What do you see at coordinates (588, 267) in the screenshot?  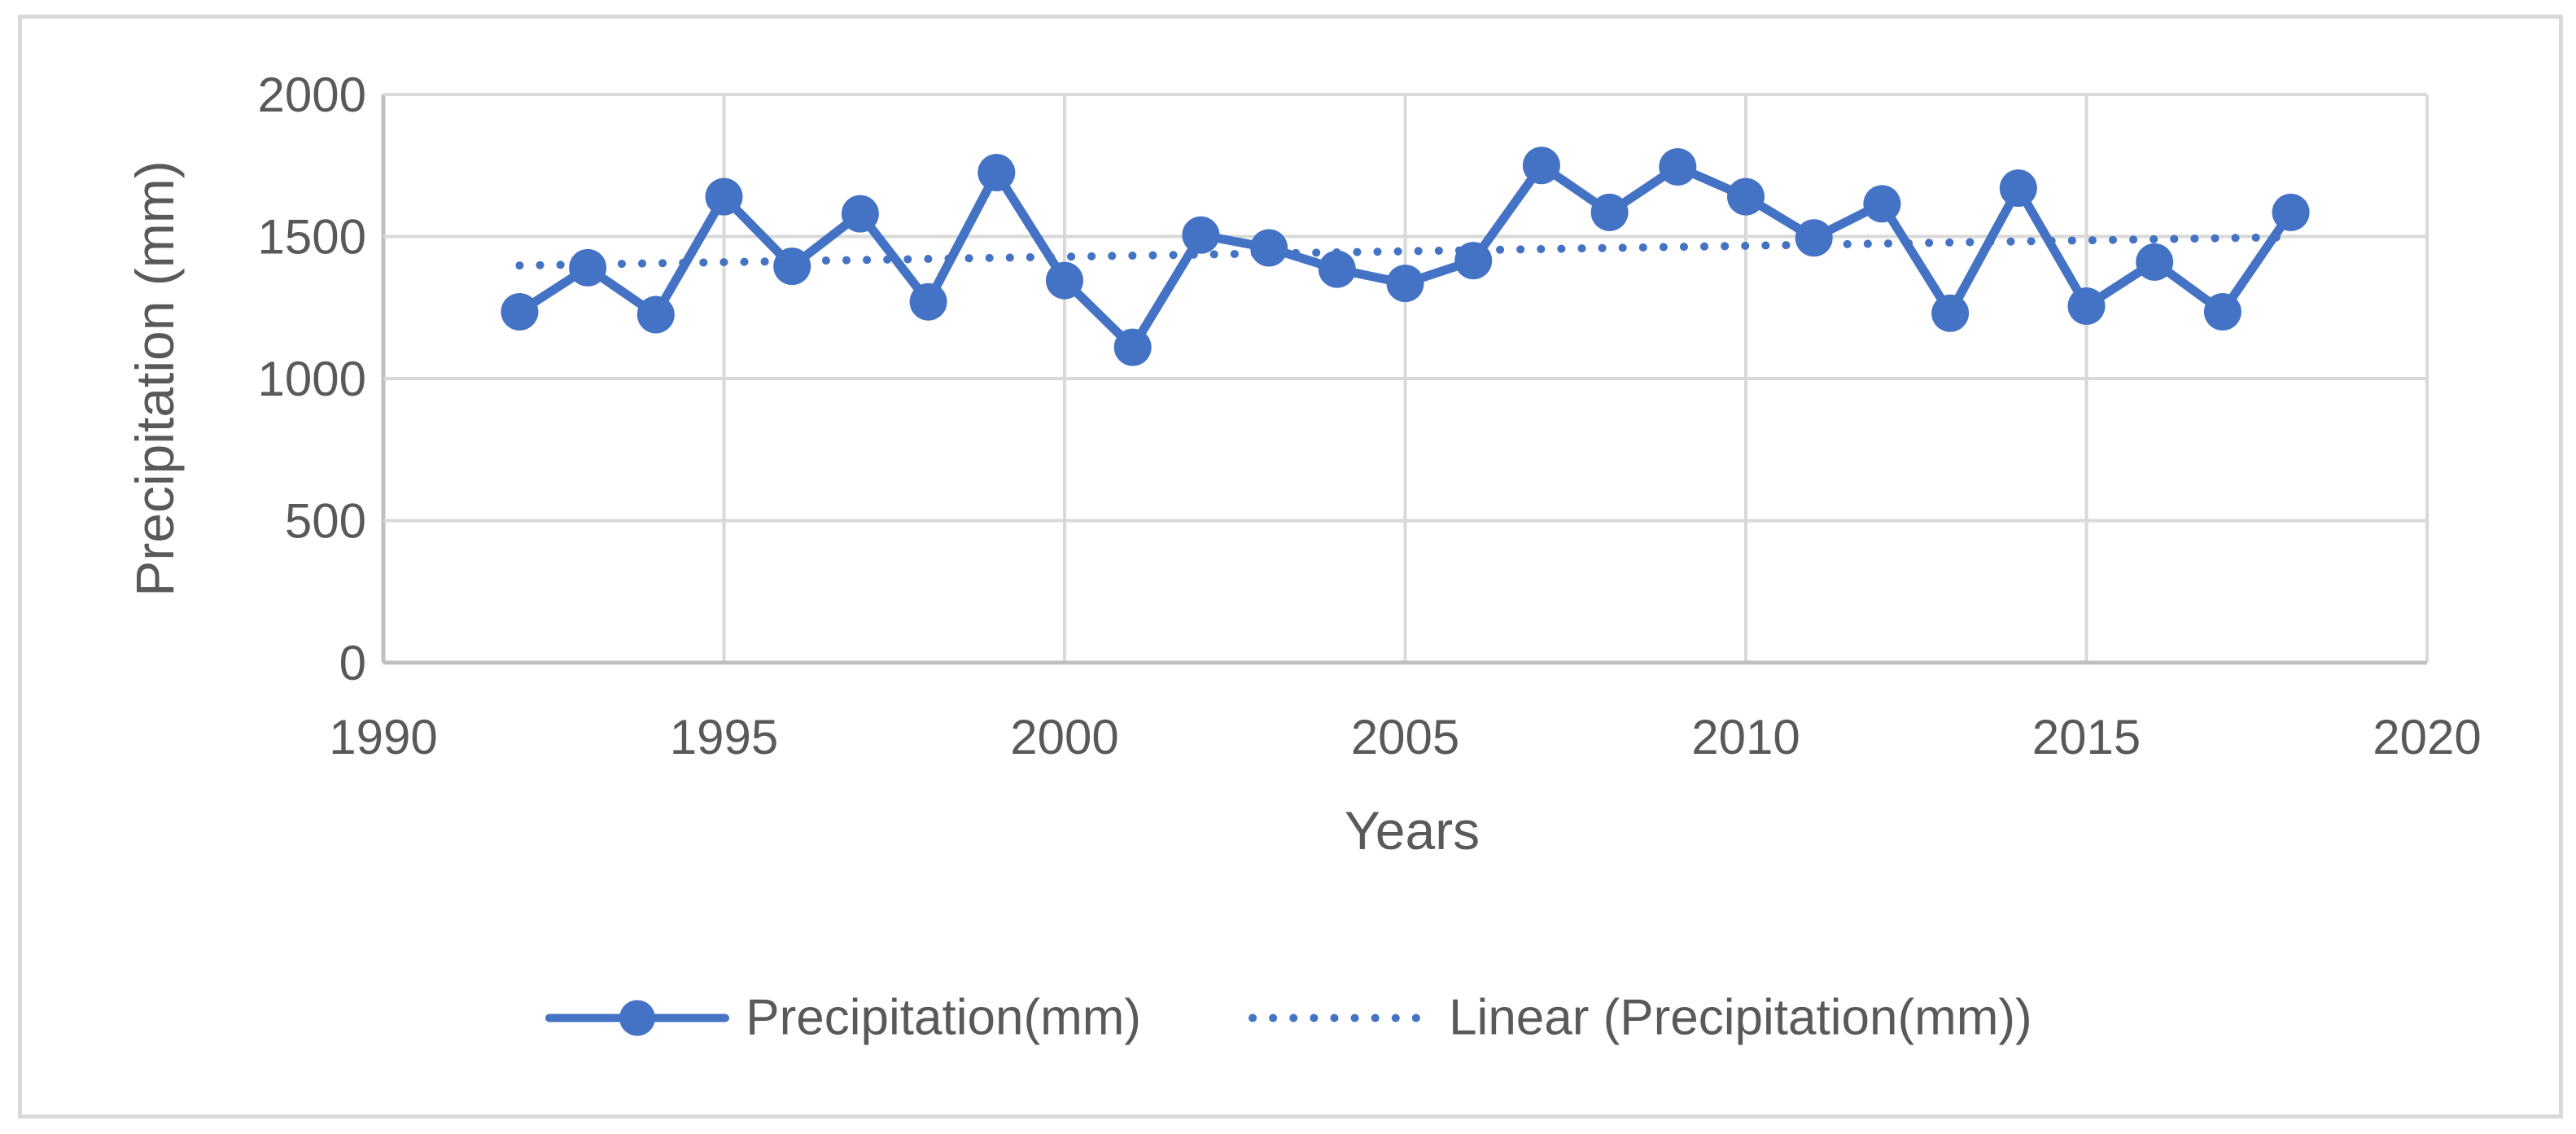 I see `data-point-1993` at bounding box center [588, 267].